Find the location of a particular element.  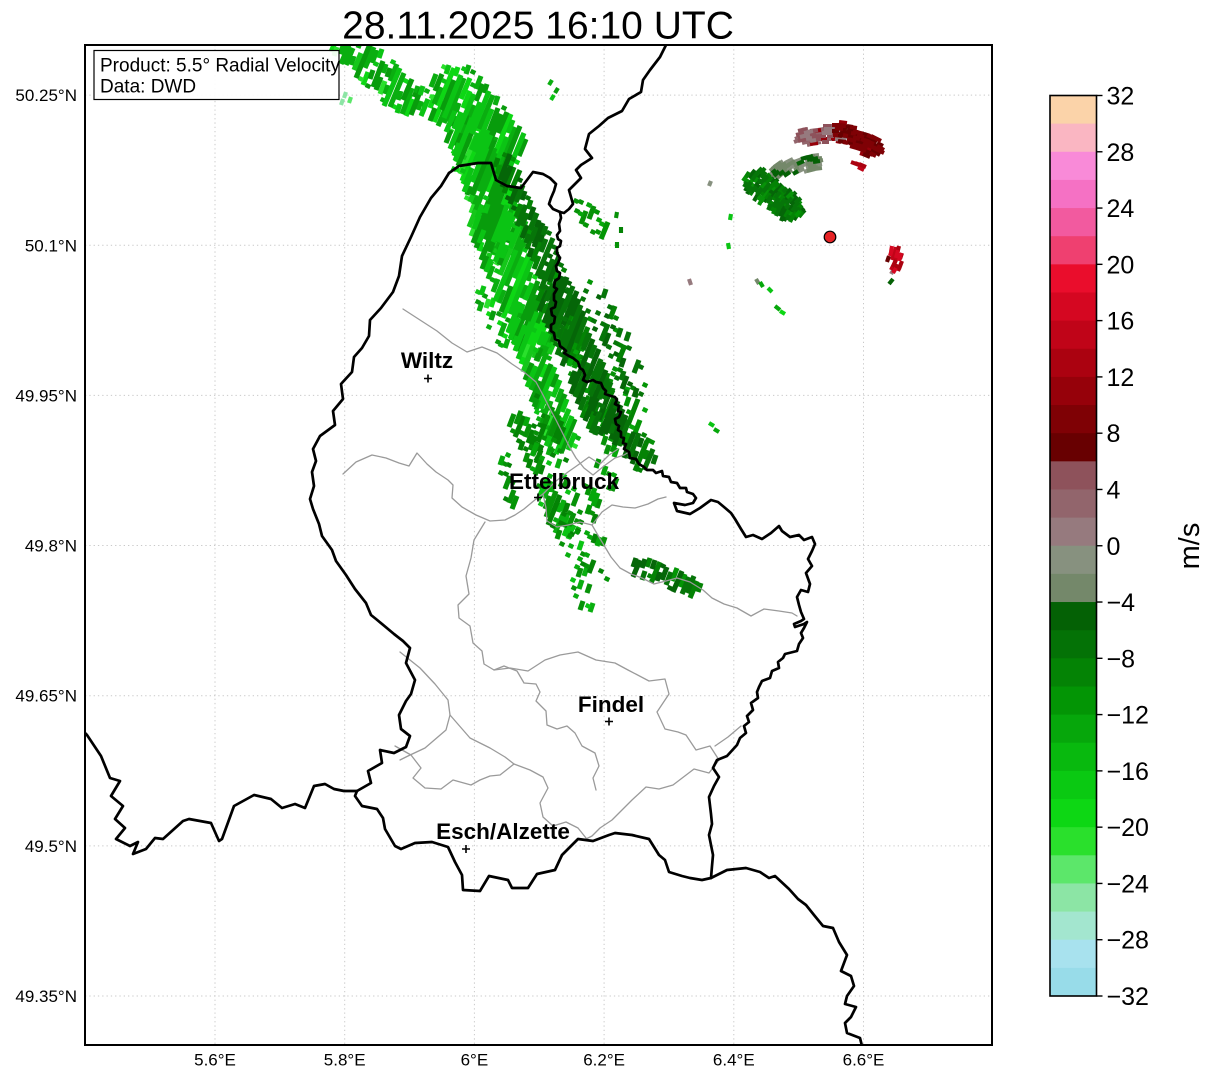

svg-text: 5.8°E is located at coordinates (345, 1060).